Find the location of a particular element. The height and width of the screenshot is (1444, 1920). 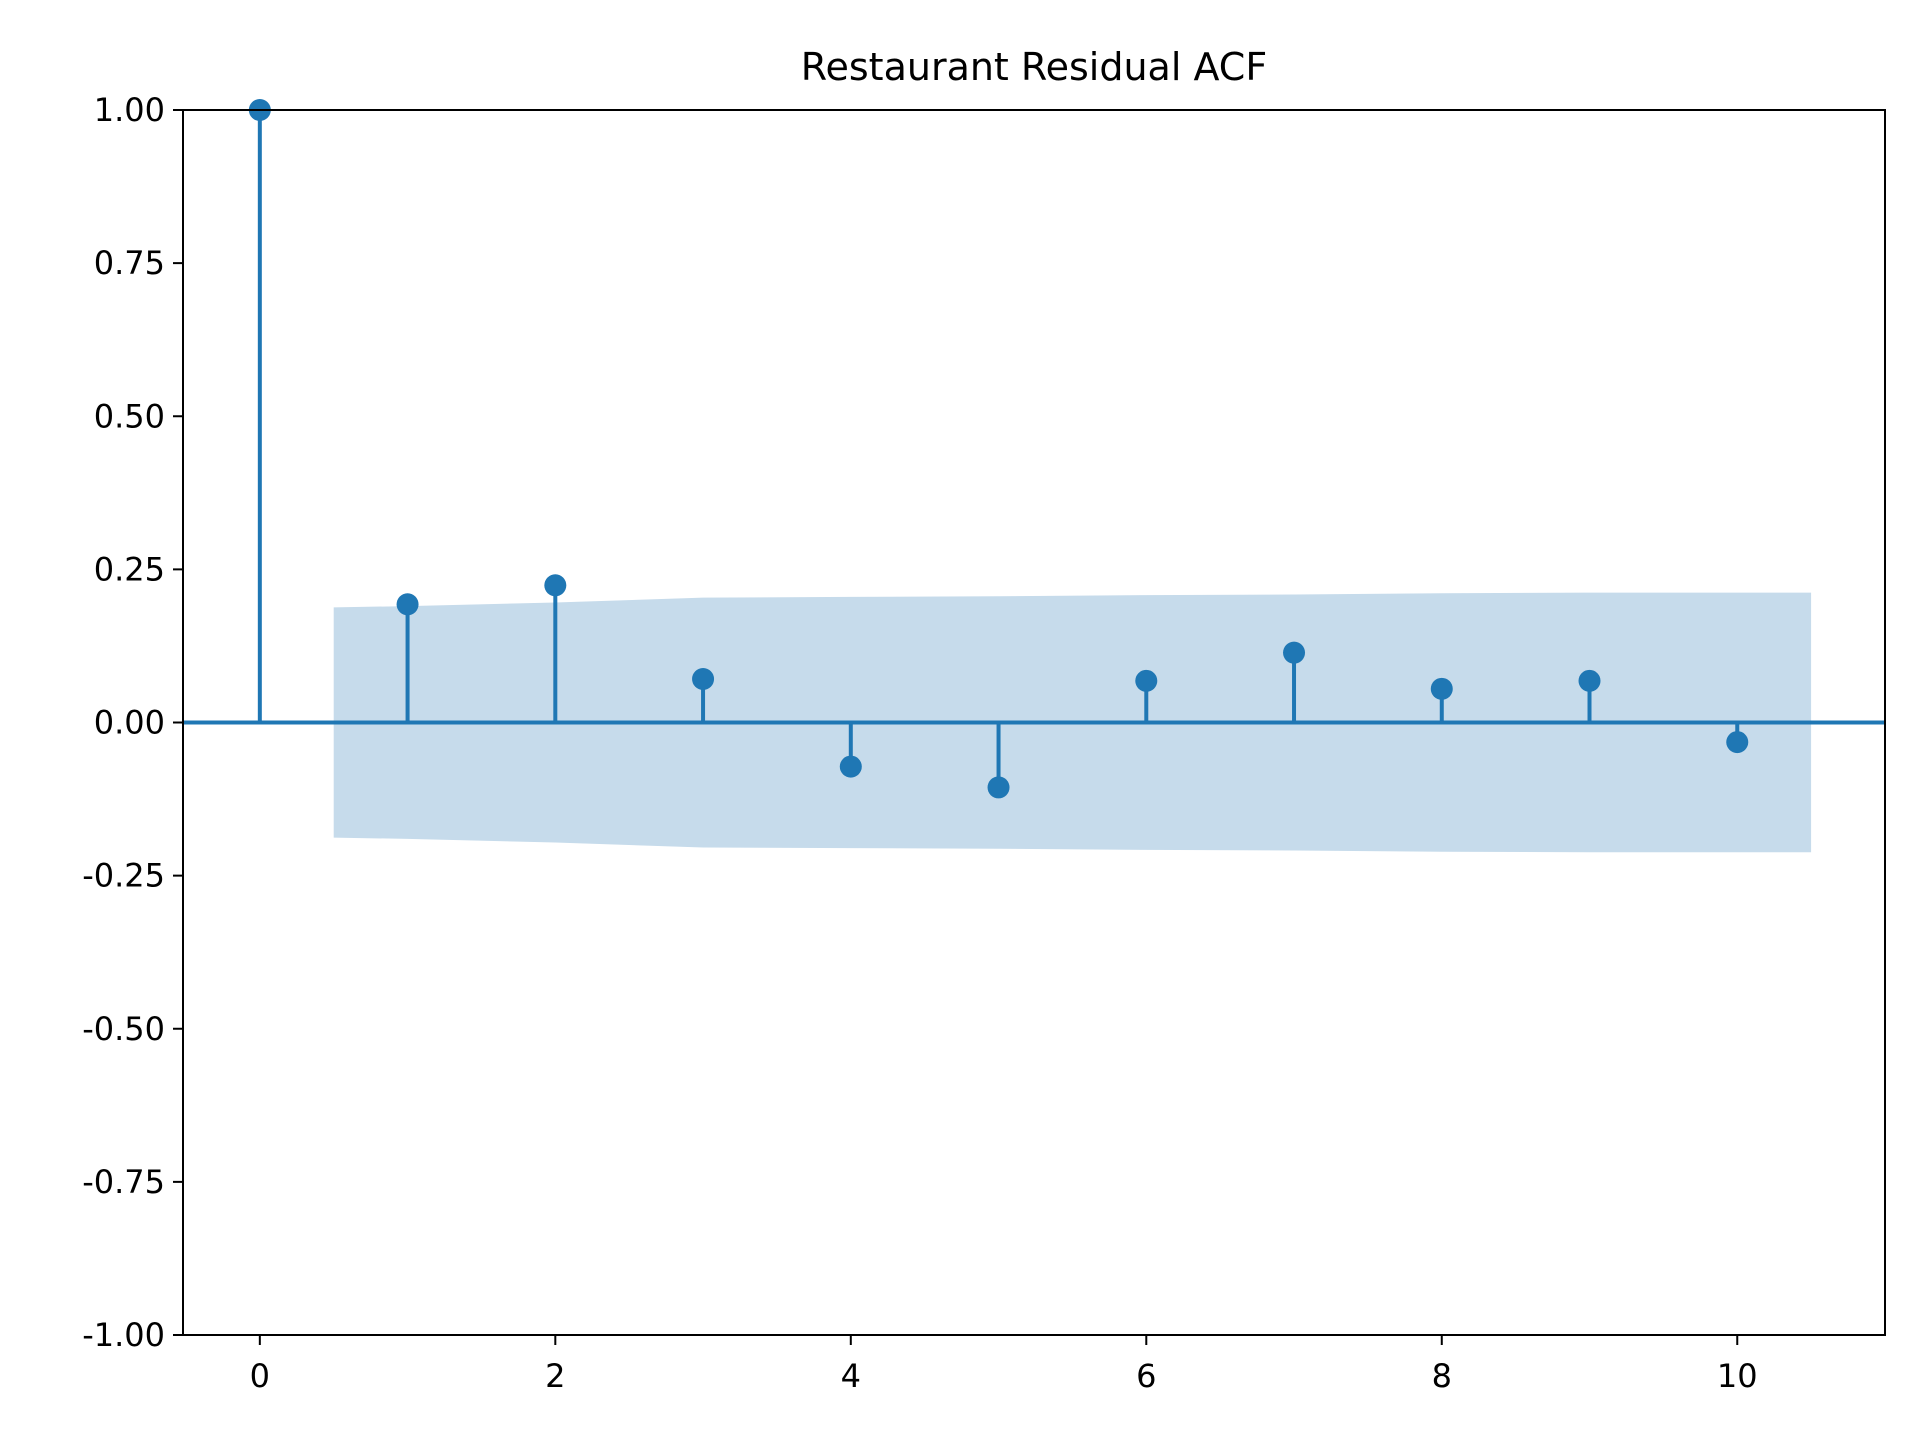

y-tick-label: 0.50 is located at coordinates (129, 416).